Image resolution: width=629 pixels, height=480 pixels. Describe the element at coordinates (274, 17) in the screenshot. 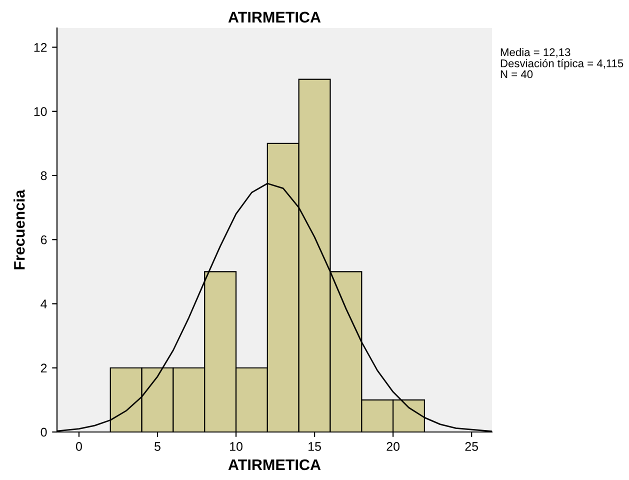

I see `chart-title: ATIRMETICA` at that location.